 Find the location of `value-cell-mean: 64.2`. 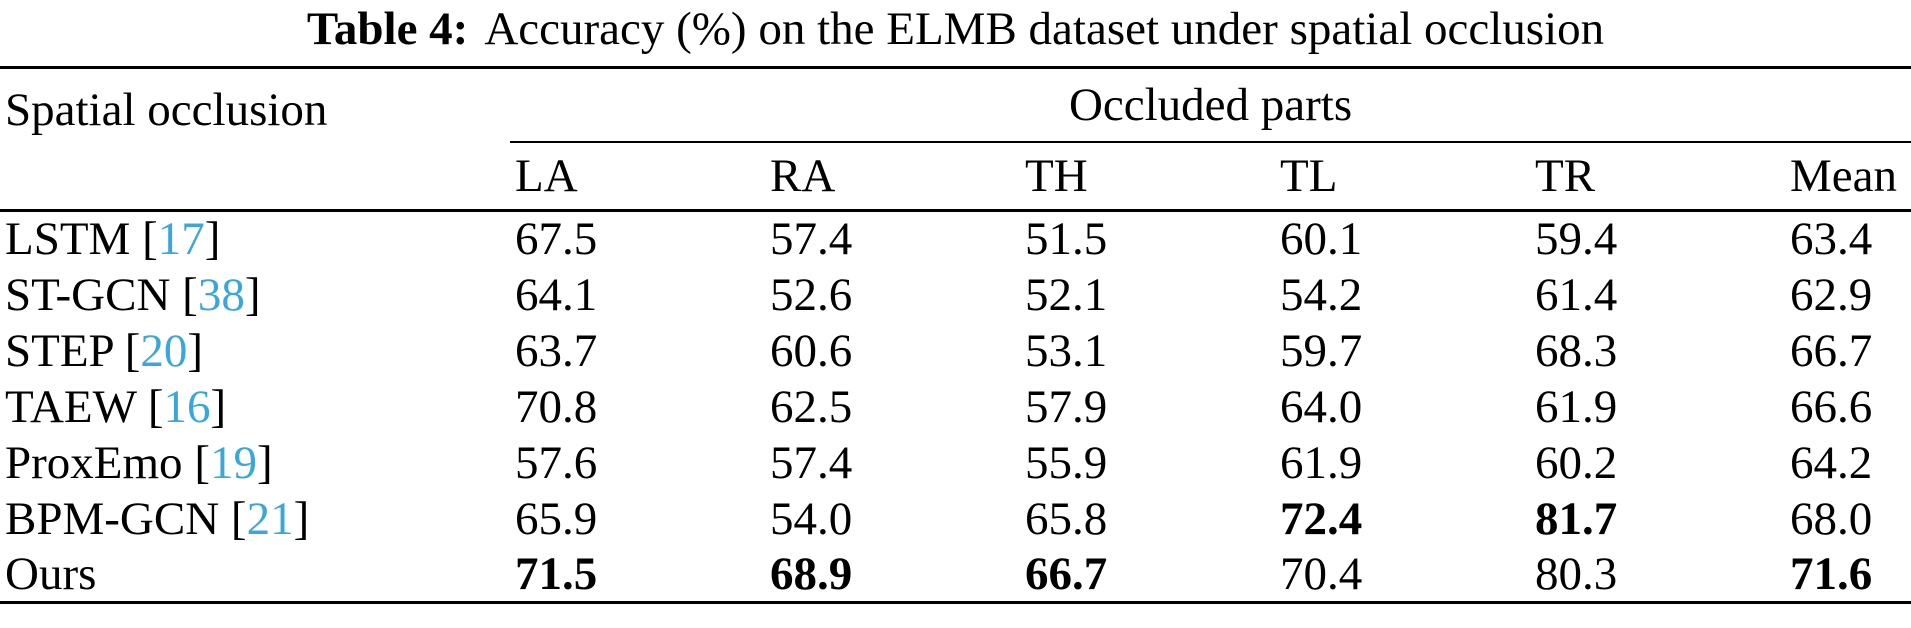

value-cell-mean: 64.2 is located at coordinates (1831, 462).